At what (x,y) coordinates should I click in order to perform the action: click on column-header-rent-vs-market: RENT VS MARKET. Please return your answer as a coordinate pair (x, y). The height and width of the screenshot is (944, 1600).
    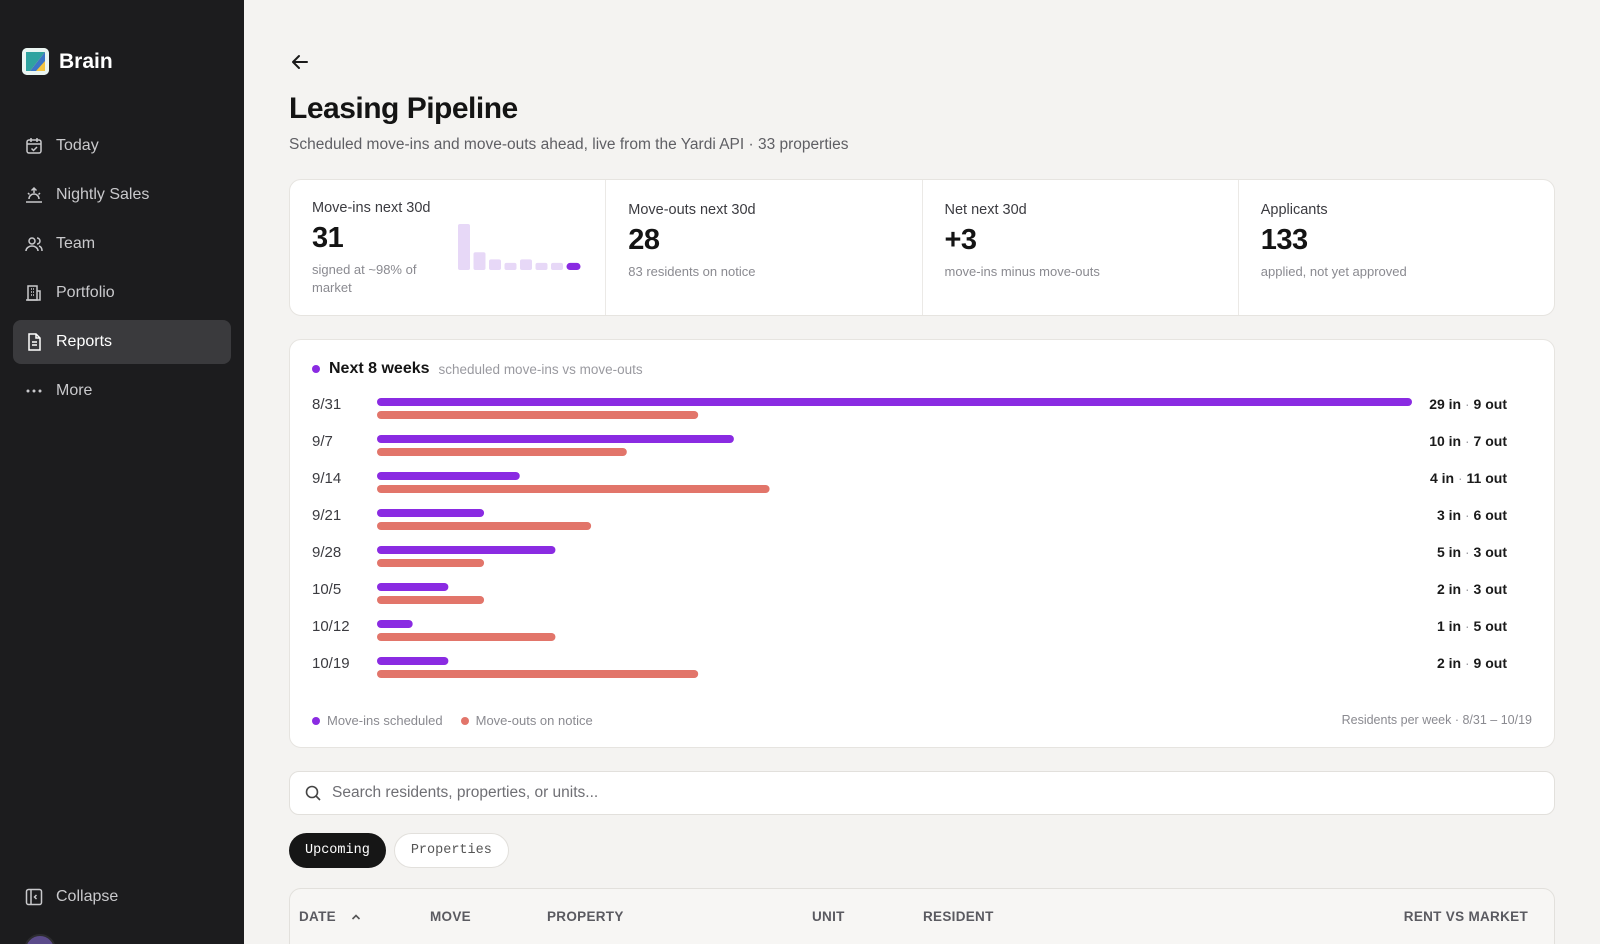
    Looking at the image, I should click on (1465, 916).